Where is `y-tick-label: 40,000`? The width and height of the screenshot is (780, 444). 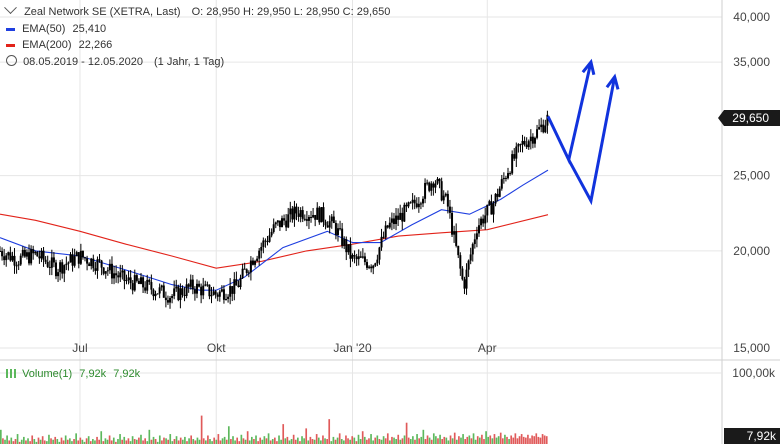
y-tick-label: 40,000 is located at coordinates (751, 17).